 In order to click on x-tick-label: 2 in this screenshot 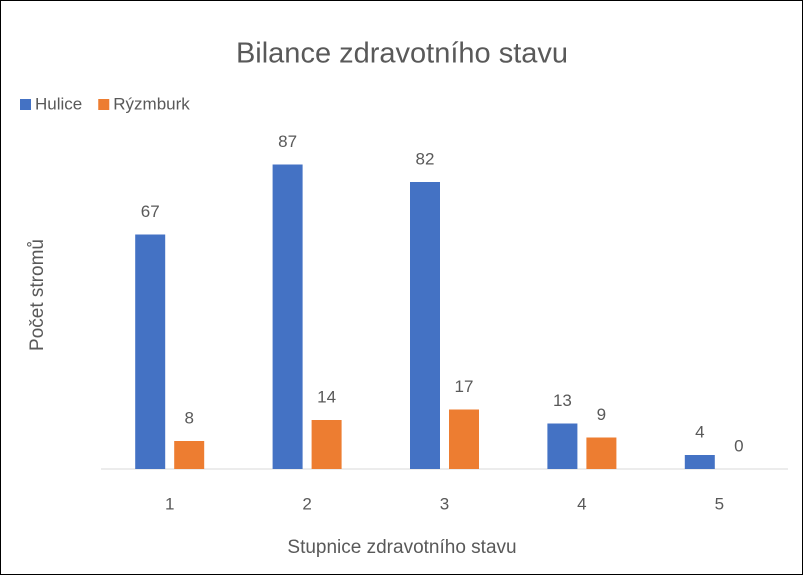, I will do `click(306, 503)`.